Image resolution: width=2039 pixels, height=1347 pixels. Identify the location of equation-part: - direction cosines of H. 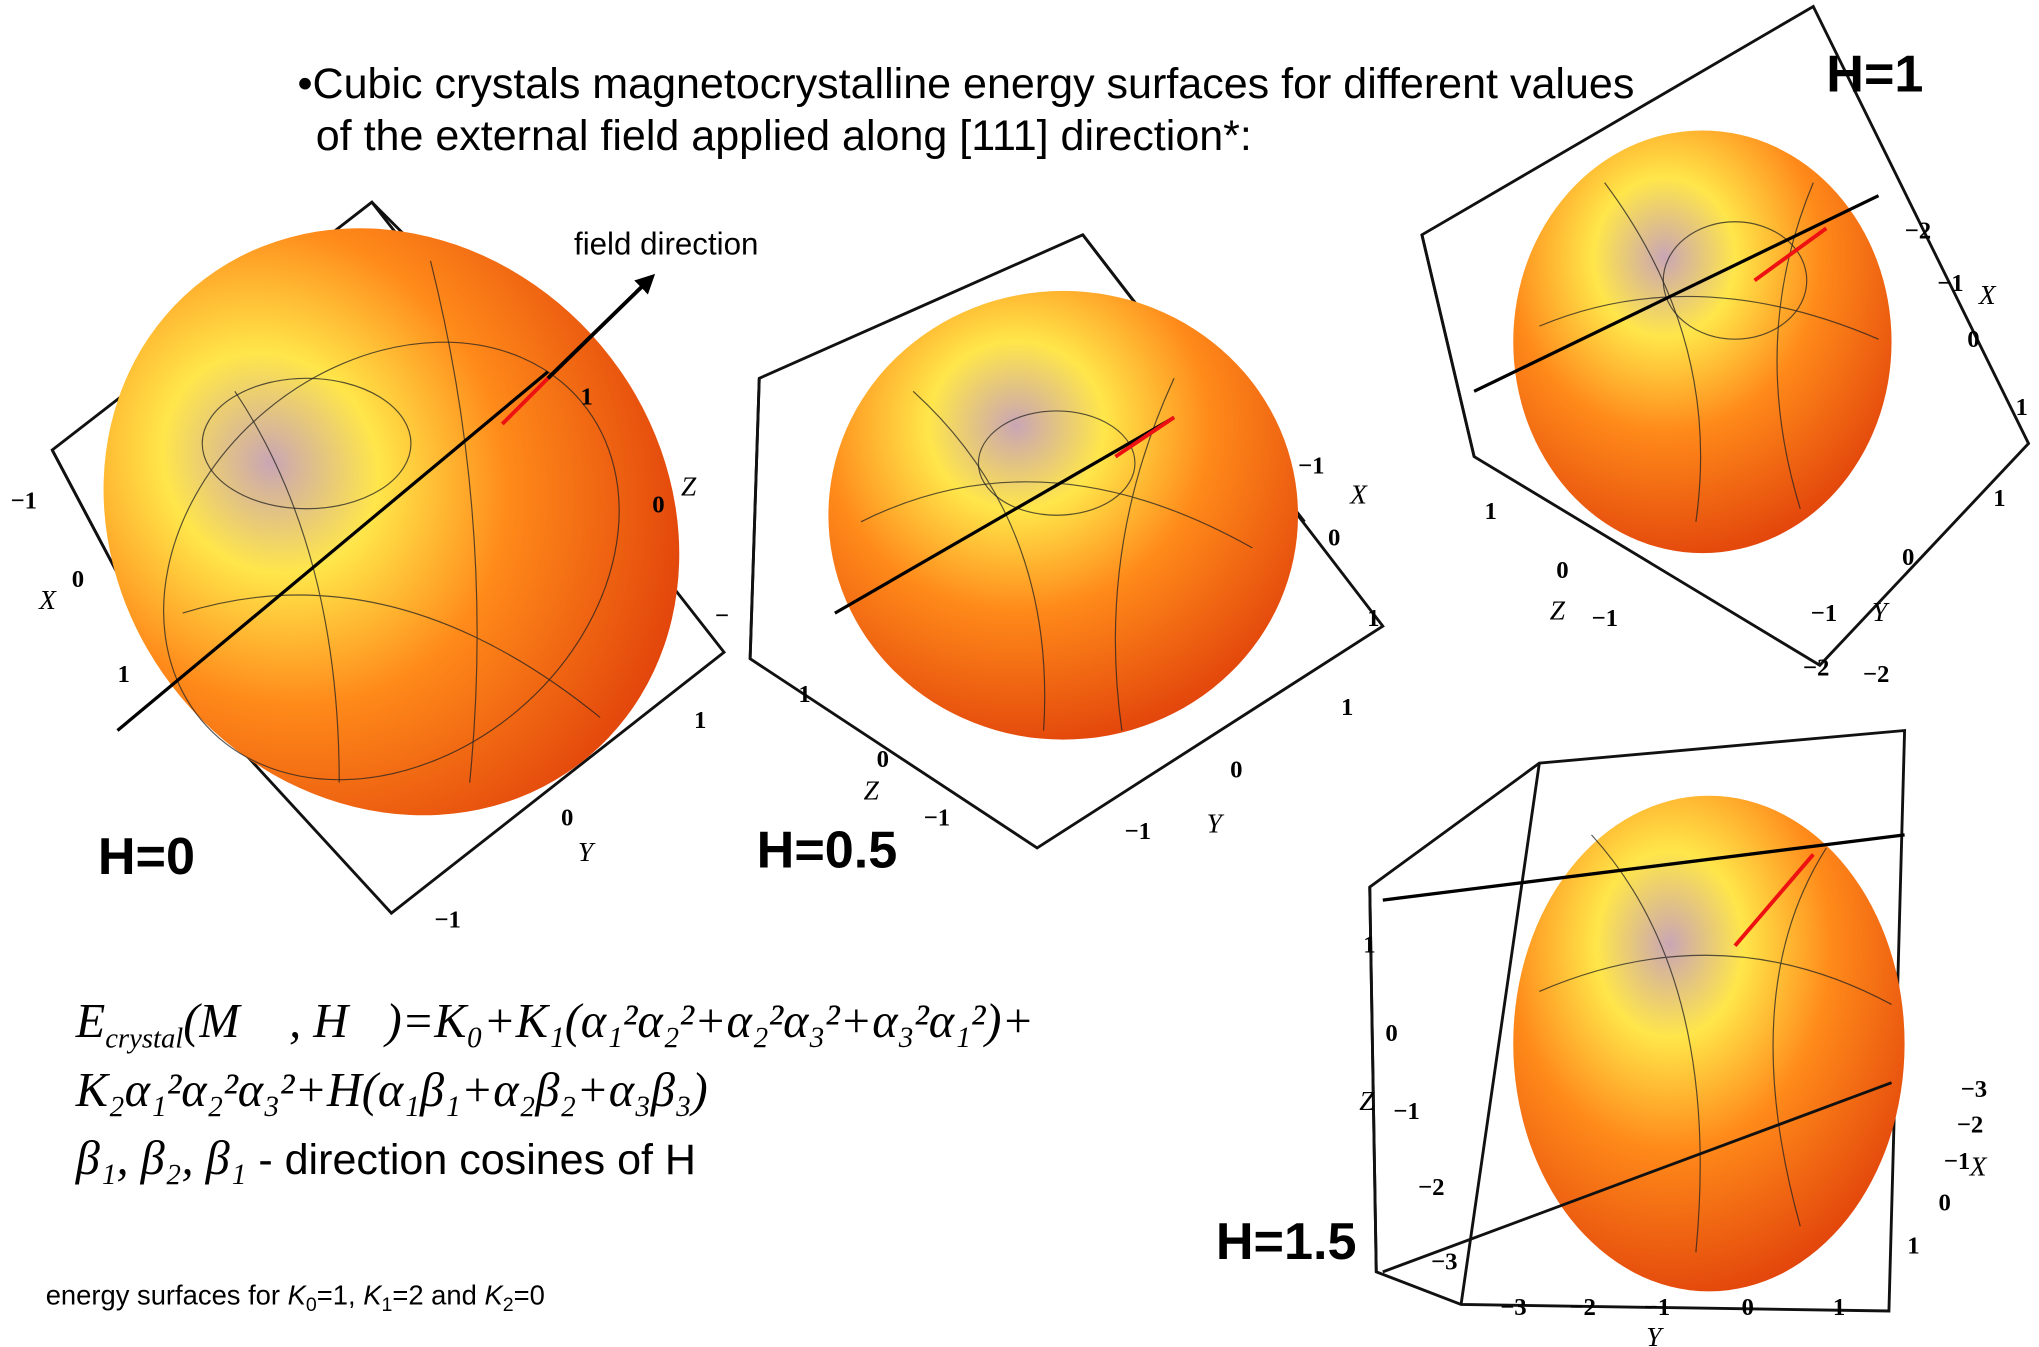
(471, 1160).